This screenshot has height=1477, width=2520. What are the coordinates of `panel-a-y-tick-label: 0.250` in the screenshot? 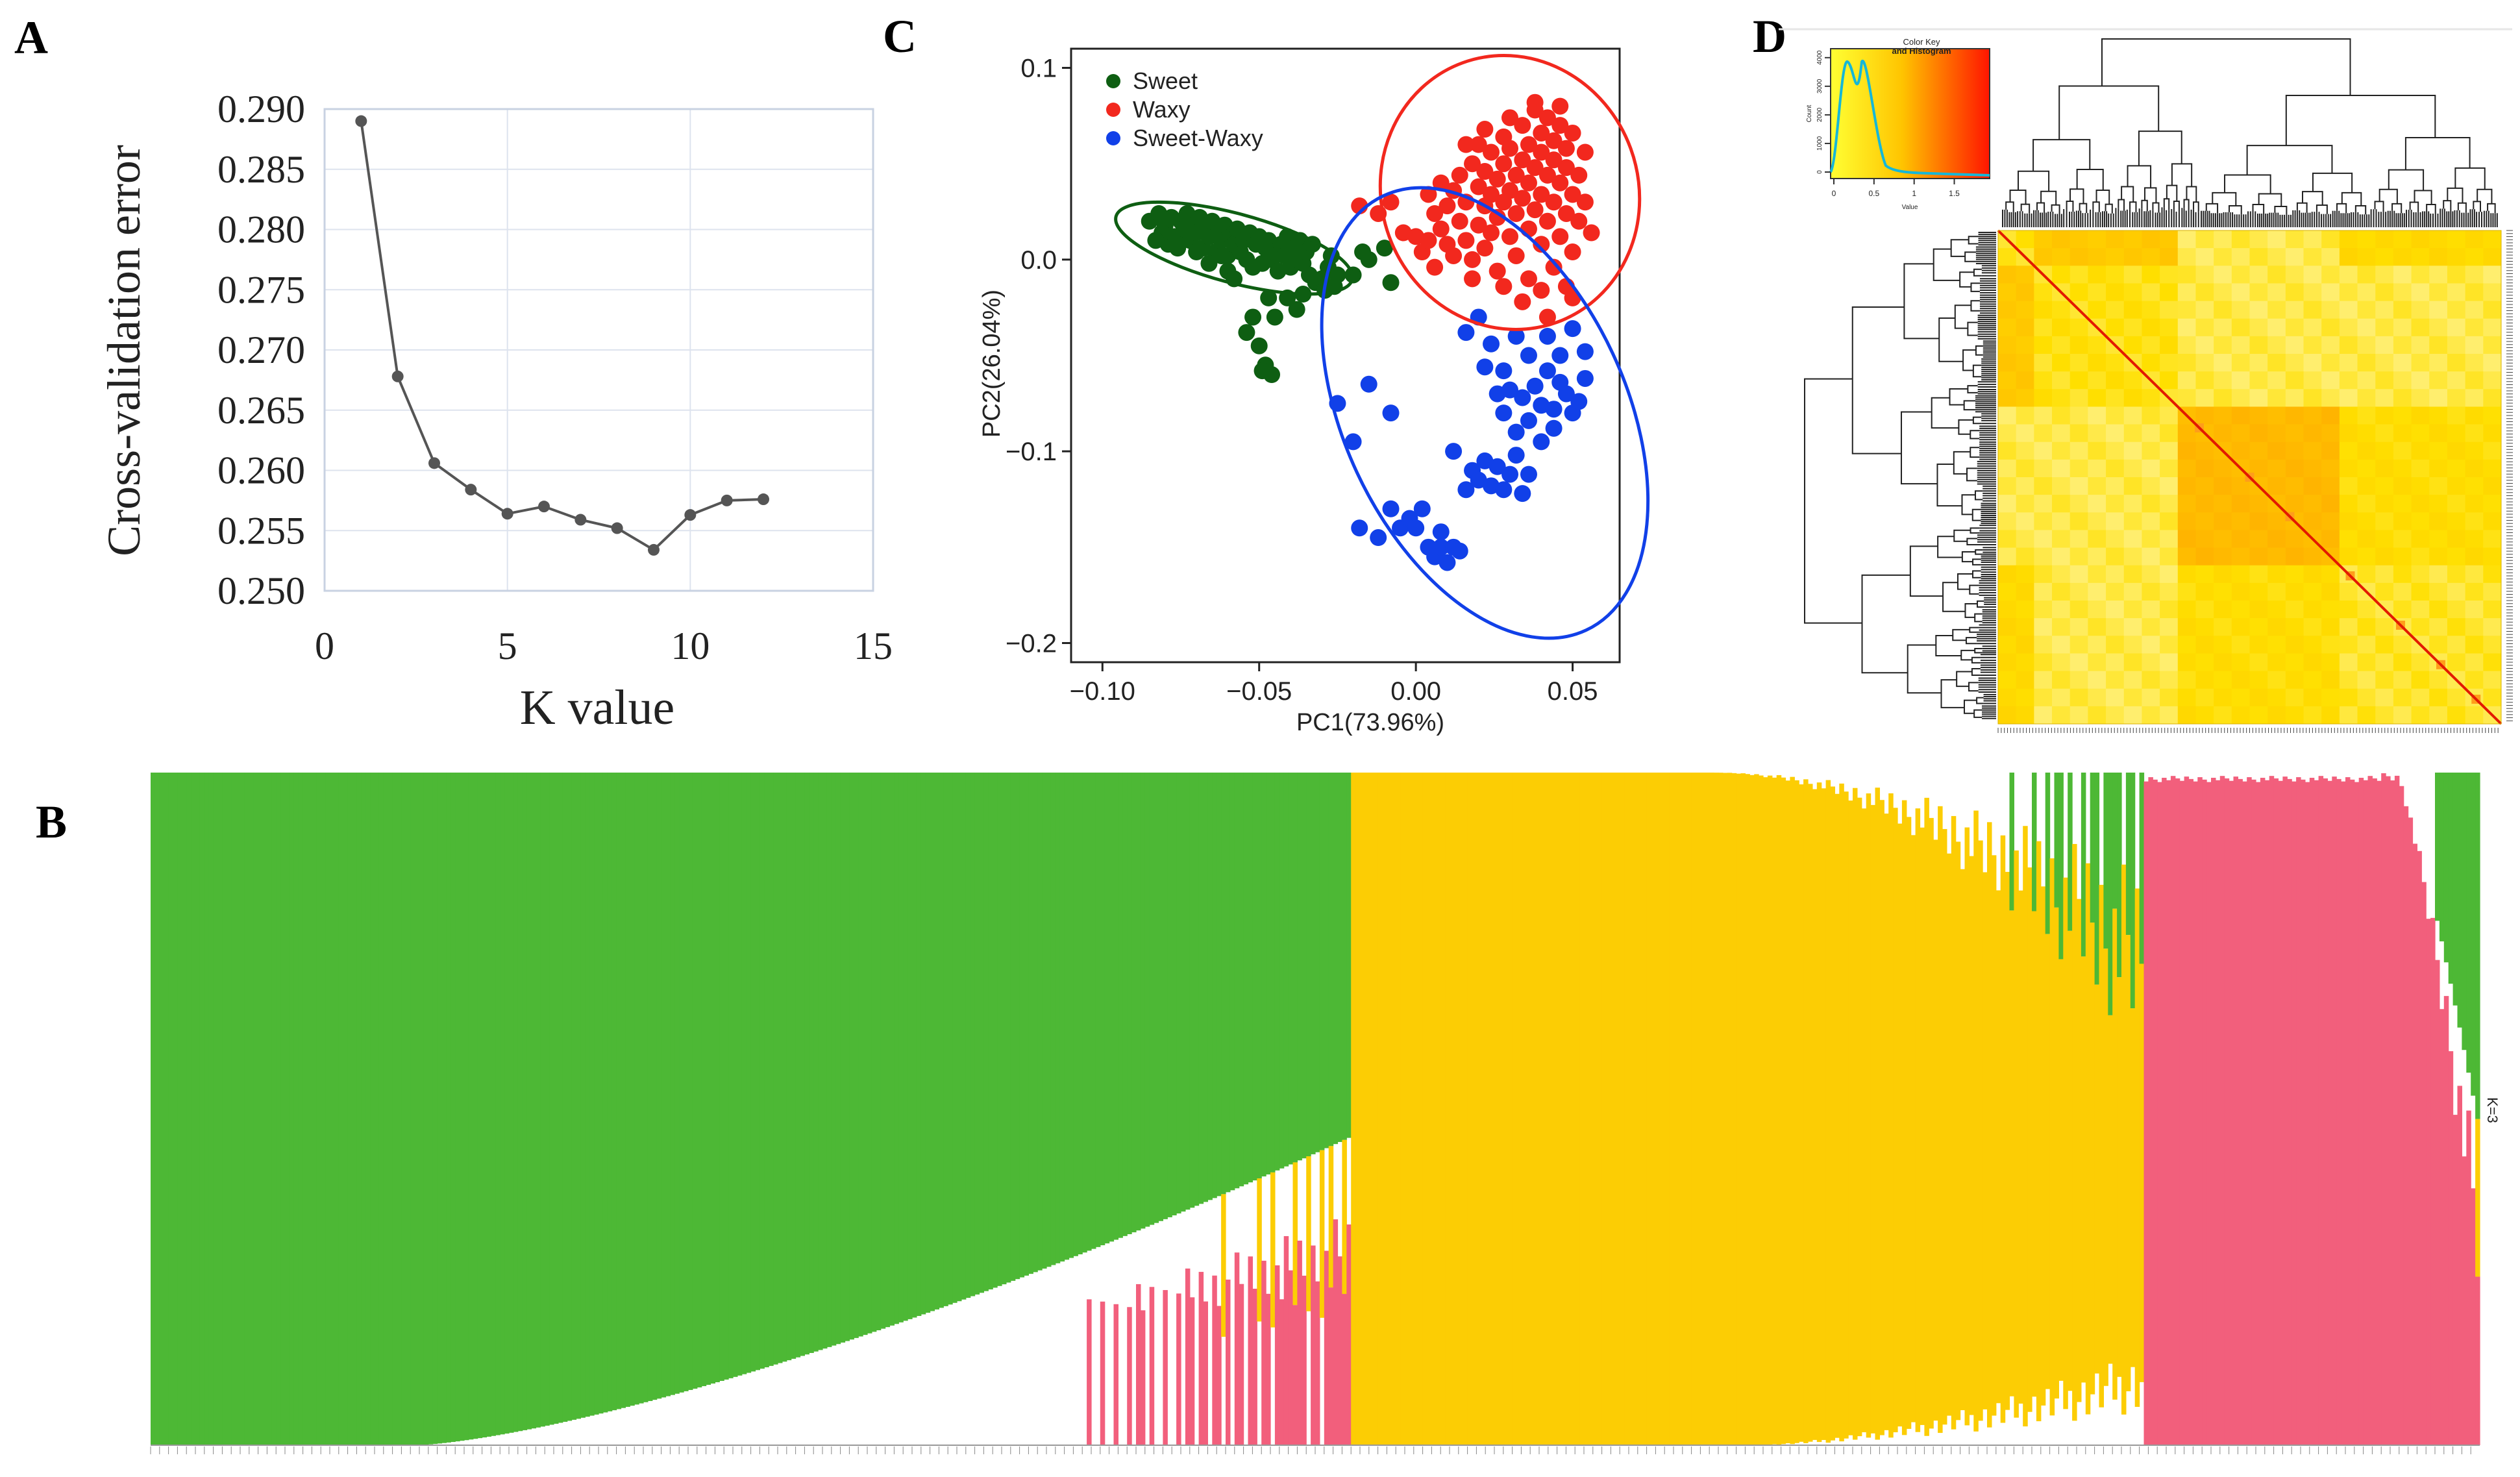 It's located at (261, 590).